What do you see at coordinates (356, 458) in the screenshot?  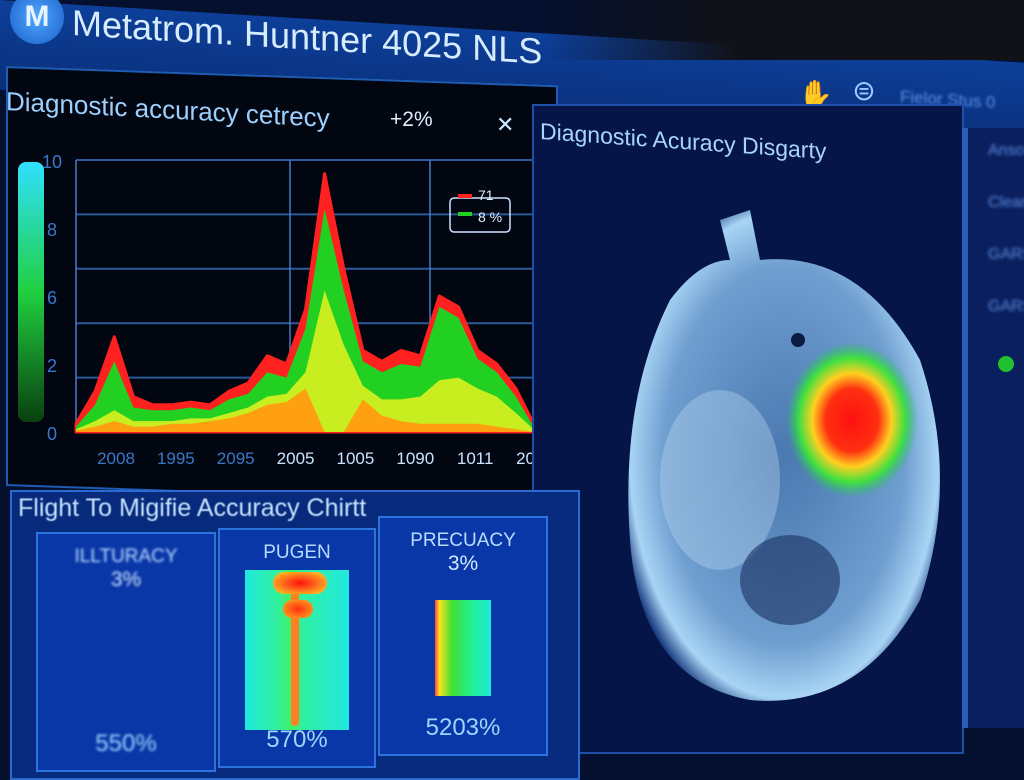 I see `x-tick-label: 1005` at bounding box center [356, 458].